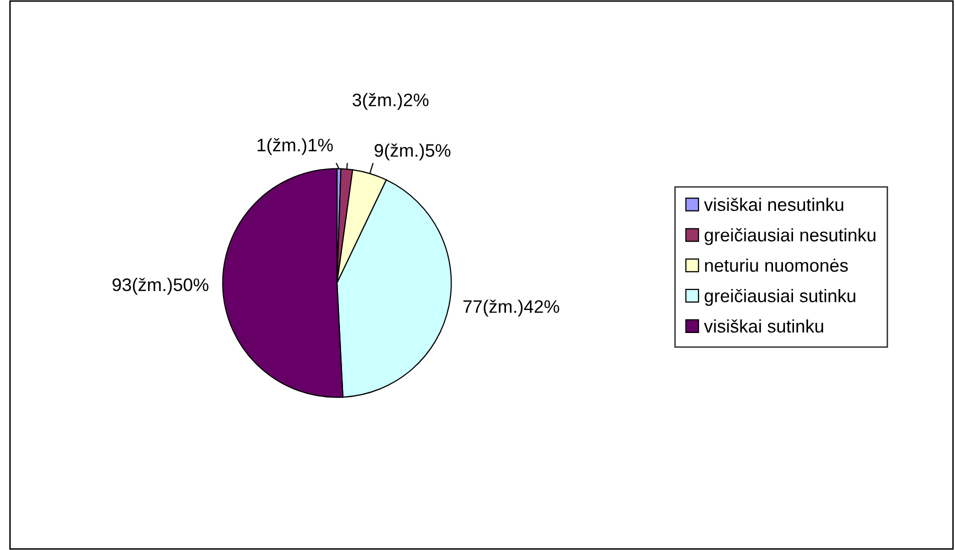 The height and width of the screenshot is (550, 955). Describe the element at coordinates (390, 101) in the screenshot. I see `data-label: 3(žm.)2%` at that location.